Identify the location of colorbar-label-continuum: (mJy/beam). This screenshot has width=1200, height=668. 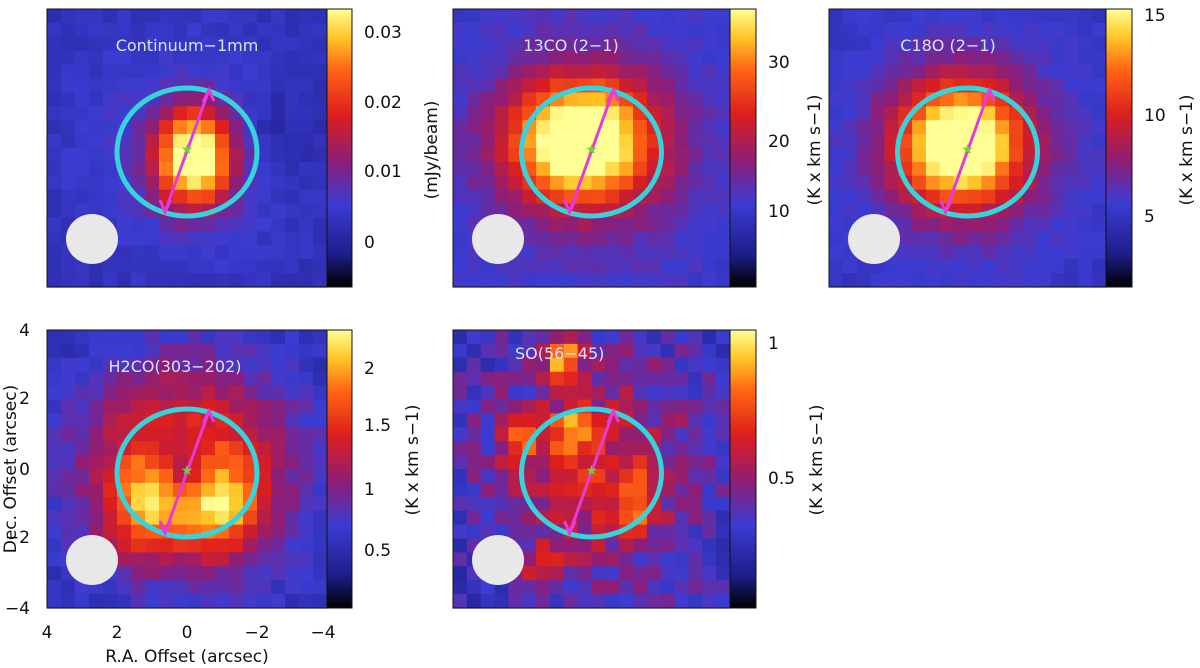
(432, 150).